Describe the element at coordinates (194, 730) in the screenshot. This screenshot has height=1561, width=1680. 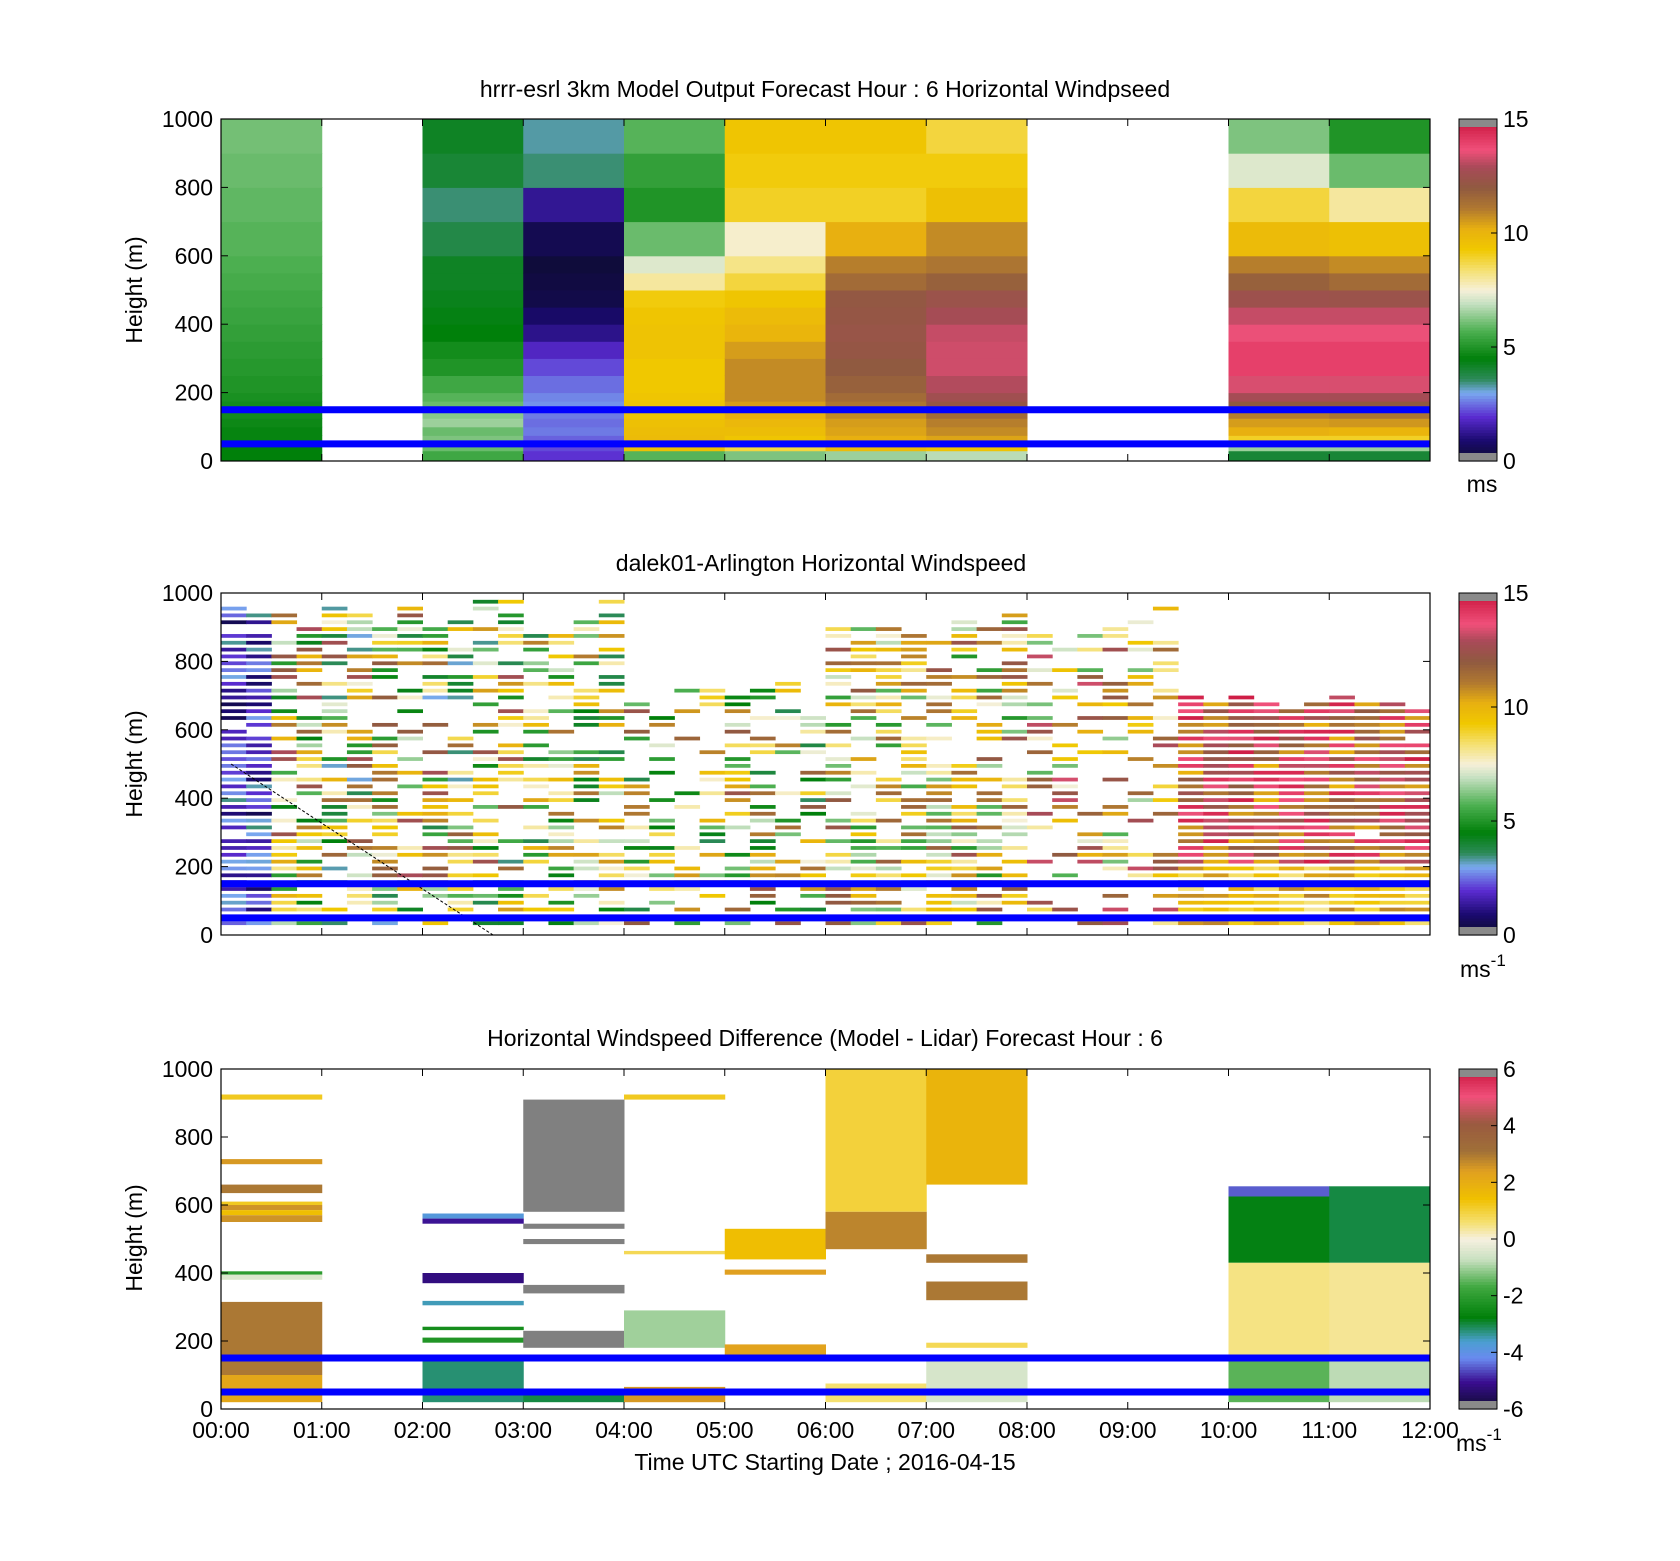
I see `y-tick-label: 600` at that location.